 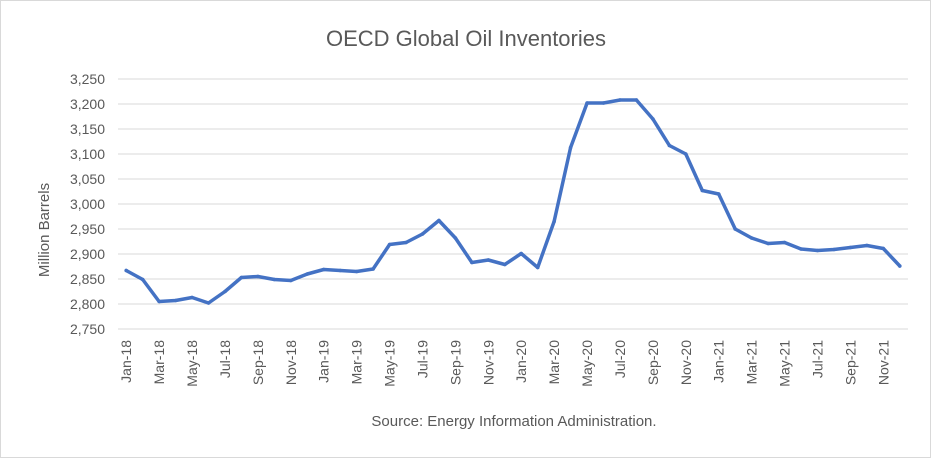 I want to click on y-tick-label: 2,850, so click(x=87, y=279).